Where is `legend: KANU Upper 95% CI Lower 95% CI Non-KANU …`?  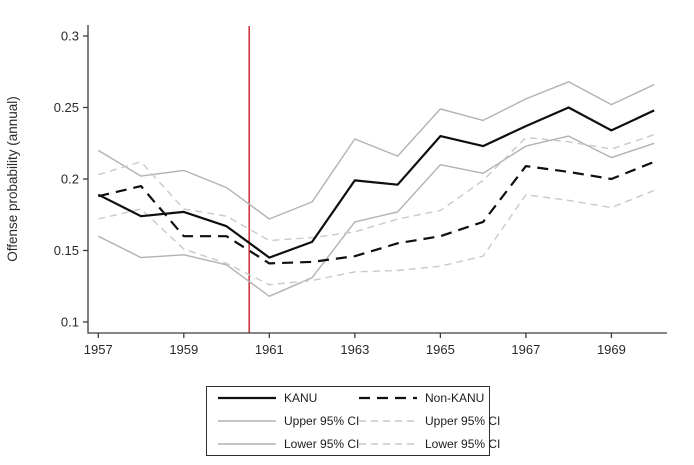
legend: KANU Upper 95% CI Lower 95% CI Non-KANU … is located at coordinates (353, 421).